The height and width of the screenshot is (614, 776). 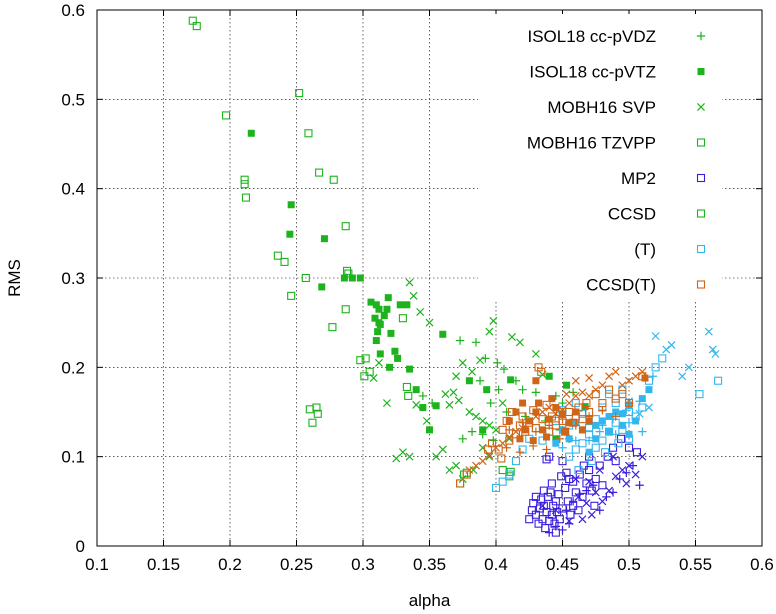 I want to click on series-blue-open, so click(x=583, y=485).